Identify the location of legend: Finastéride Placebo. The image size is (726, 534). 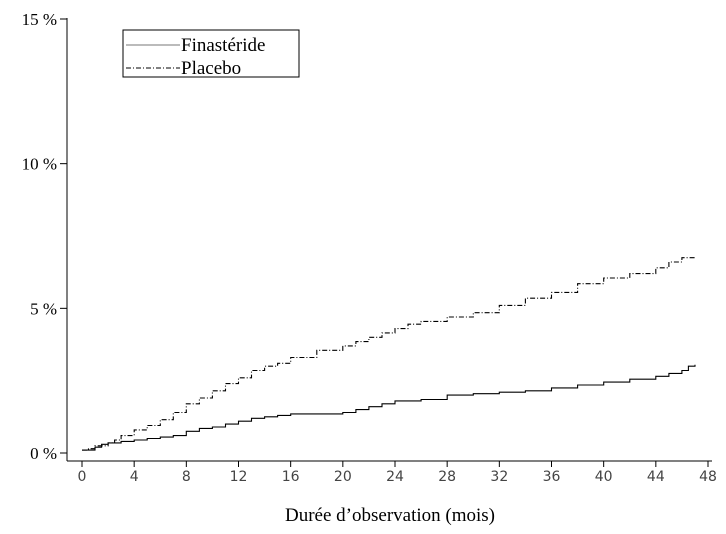
(211, 54).